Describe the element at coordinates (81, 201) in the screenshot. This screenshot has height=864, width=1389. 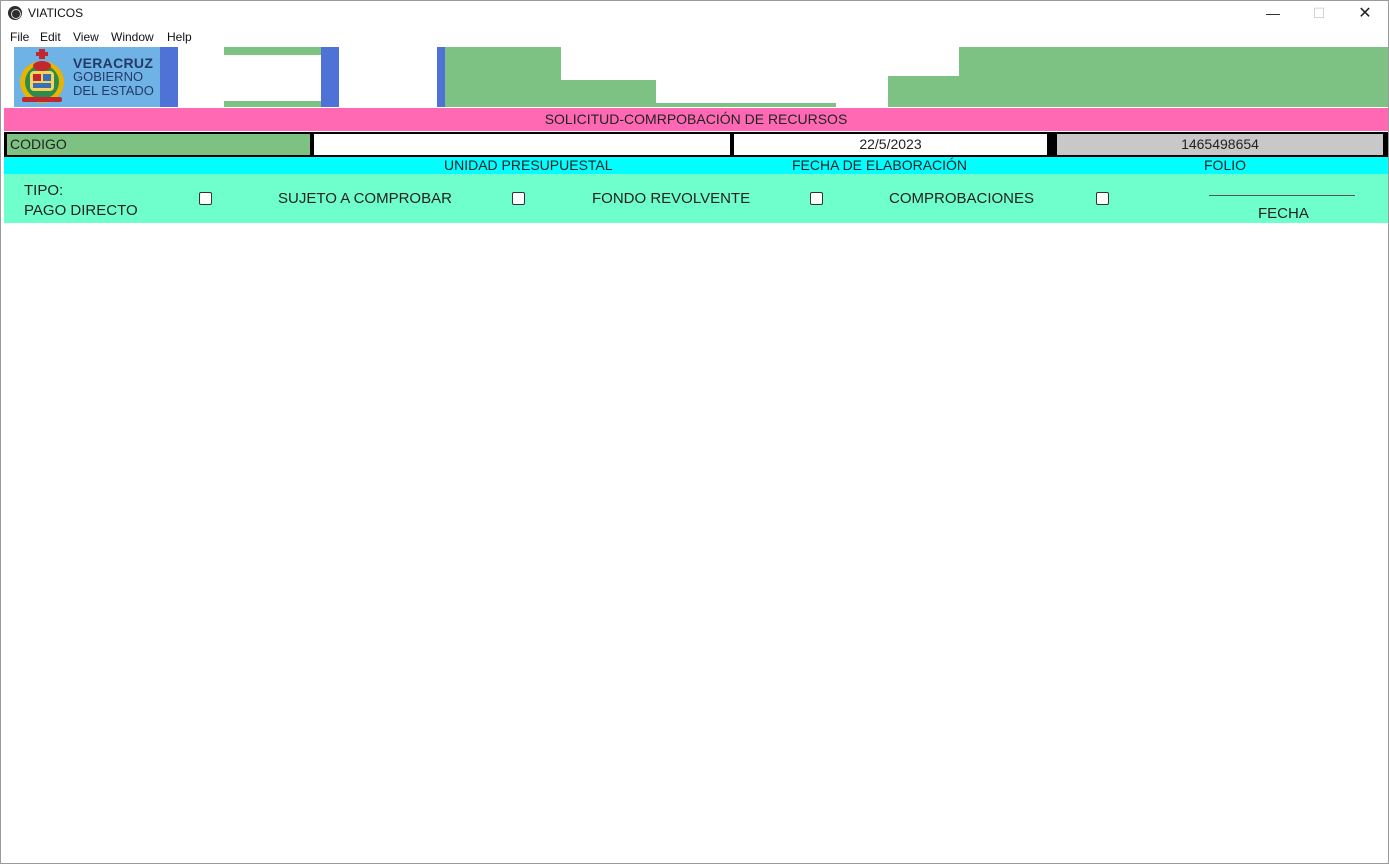
I see `tipo-label: TIPO: PAGO DIRECTO` at that location.